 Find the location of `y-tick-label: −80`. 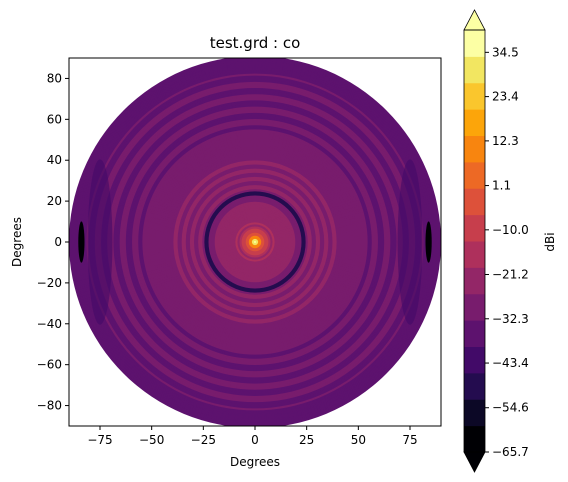

y-tick-label: −80 is located at coordinates (49, 406).